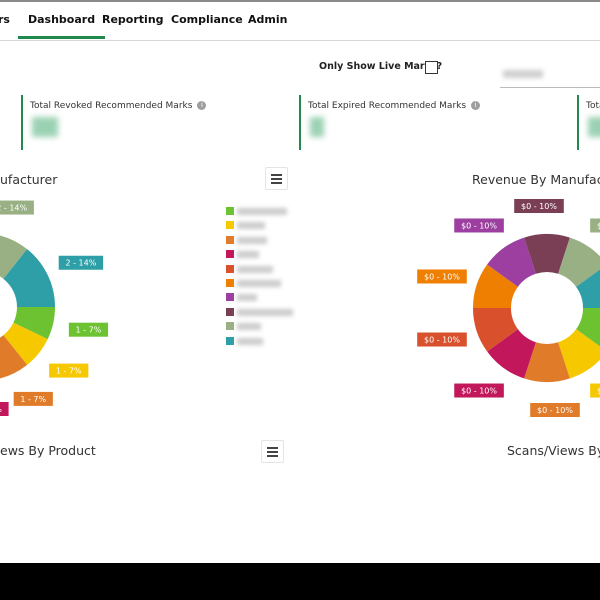 The width and height of the screenshot is (600, 600). I want to click on chart-title-scans-product: ews By Product, so click(48, 450).